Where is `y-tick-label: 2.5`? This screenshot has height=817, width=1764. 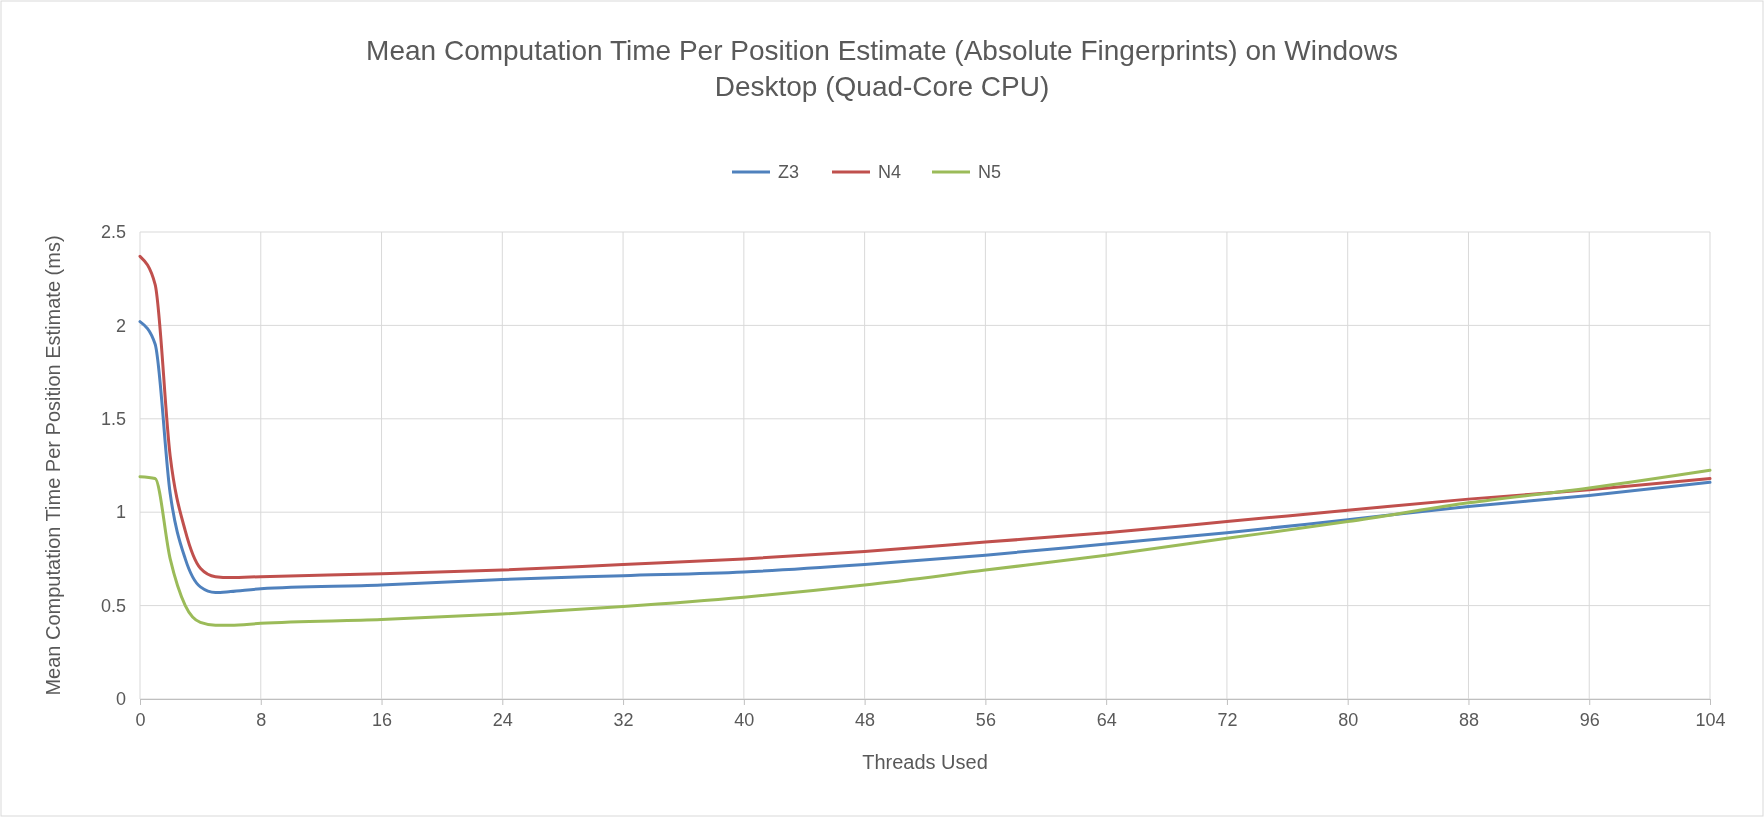
y-tick-label: 2.5 is located at coordinates (113, 232).